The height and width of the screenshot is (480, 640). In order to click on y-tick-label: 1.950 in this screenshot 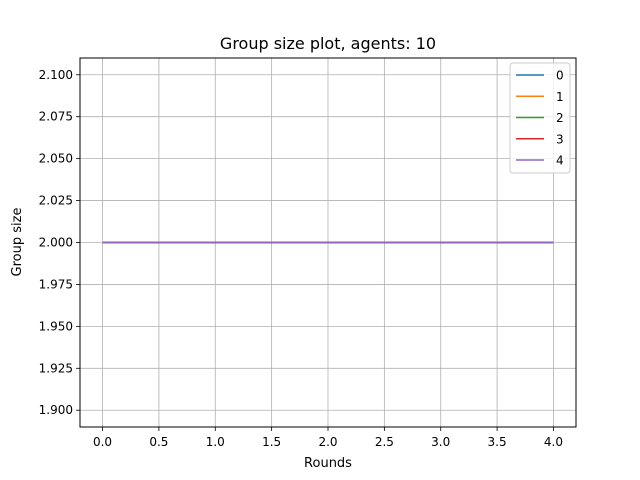, I will do `click(56, 326)`.